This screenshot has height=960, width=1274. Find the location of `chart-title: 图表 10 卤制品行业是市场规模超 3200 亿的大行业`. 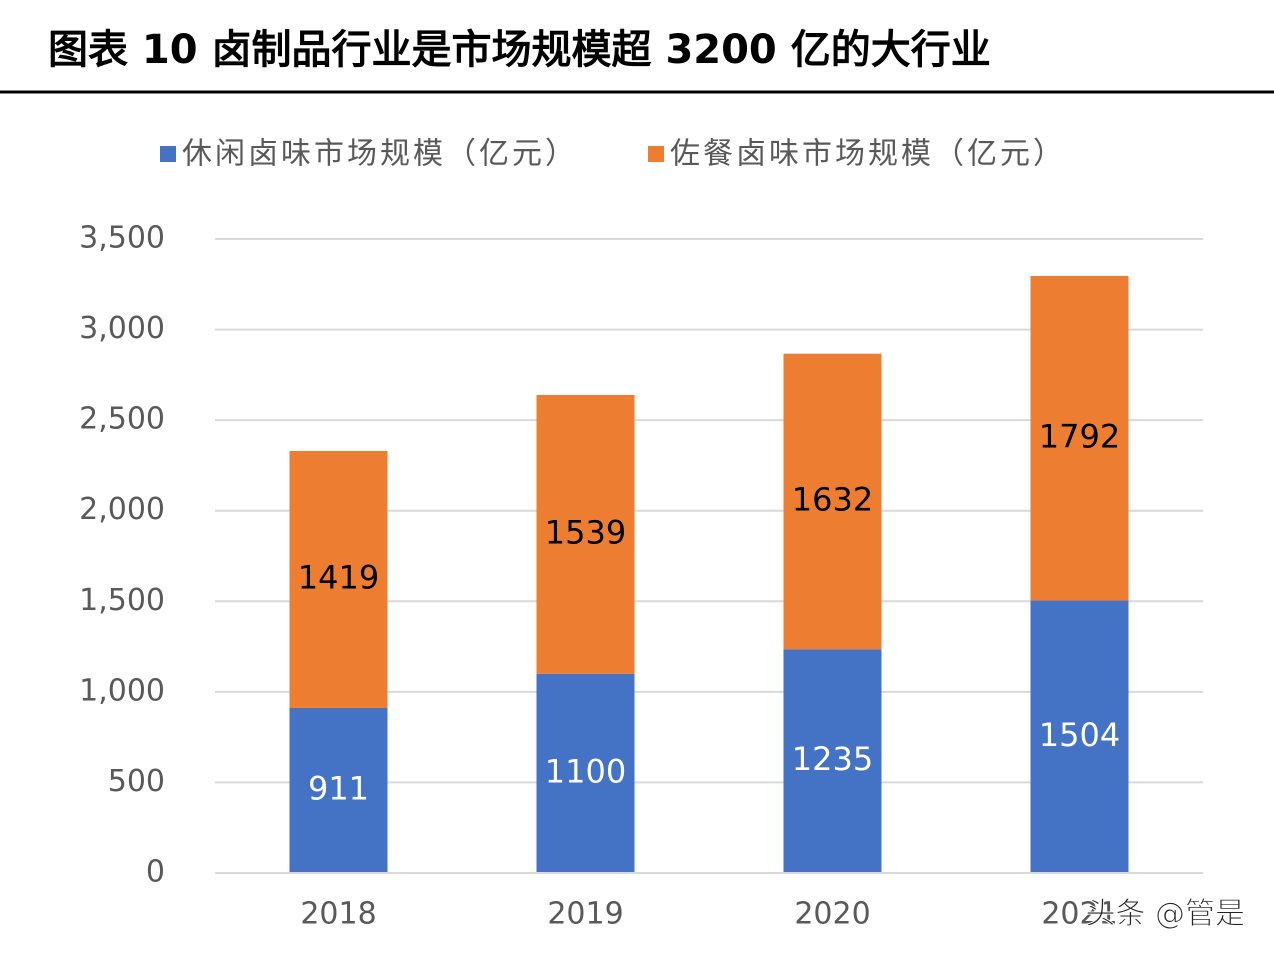

chart-title: 图表 10 卤制品行业是市场规模超 3200 亿的大行业 is located at coordinates (519, 50).